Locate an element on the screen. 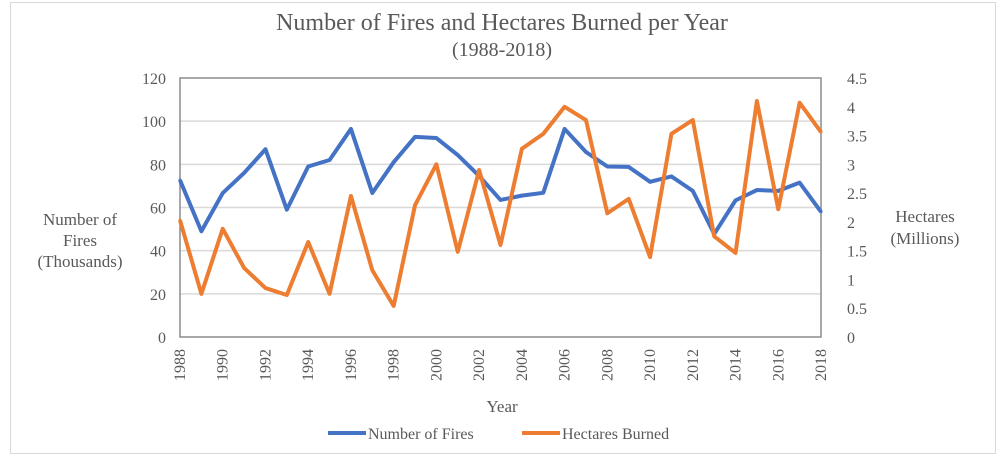 The height and width of the screenshot is (461, 1004). x-tick: 2018 is located at coordinates (821, 365).